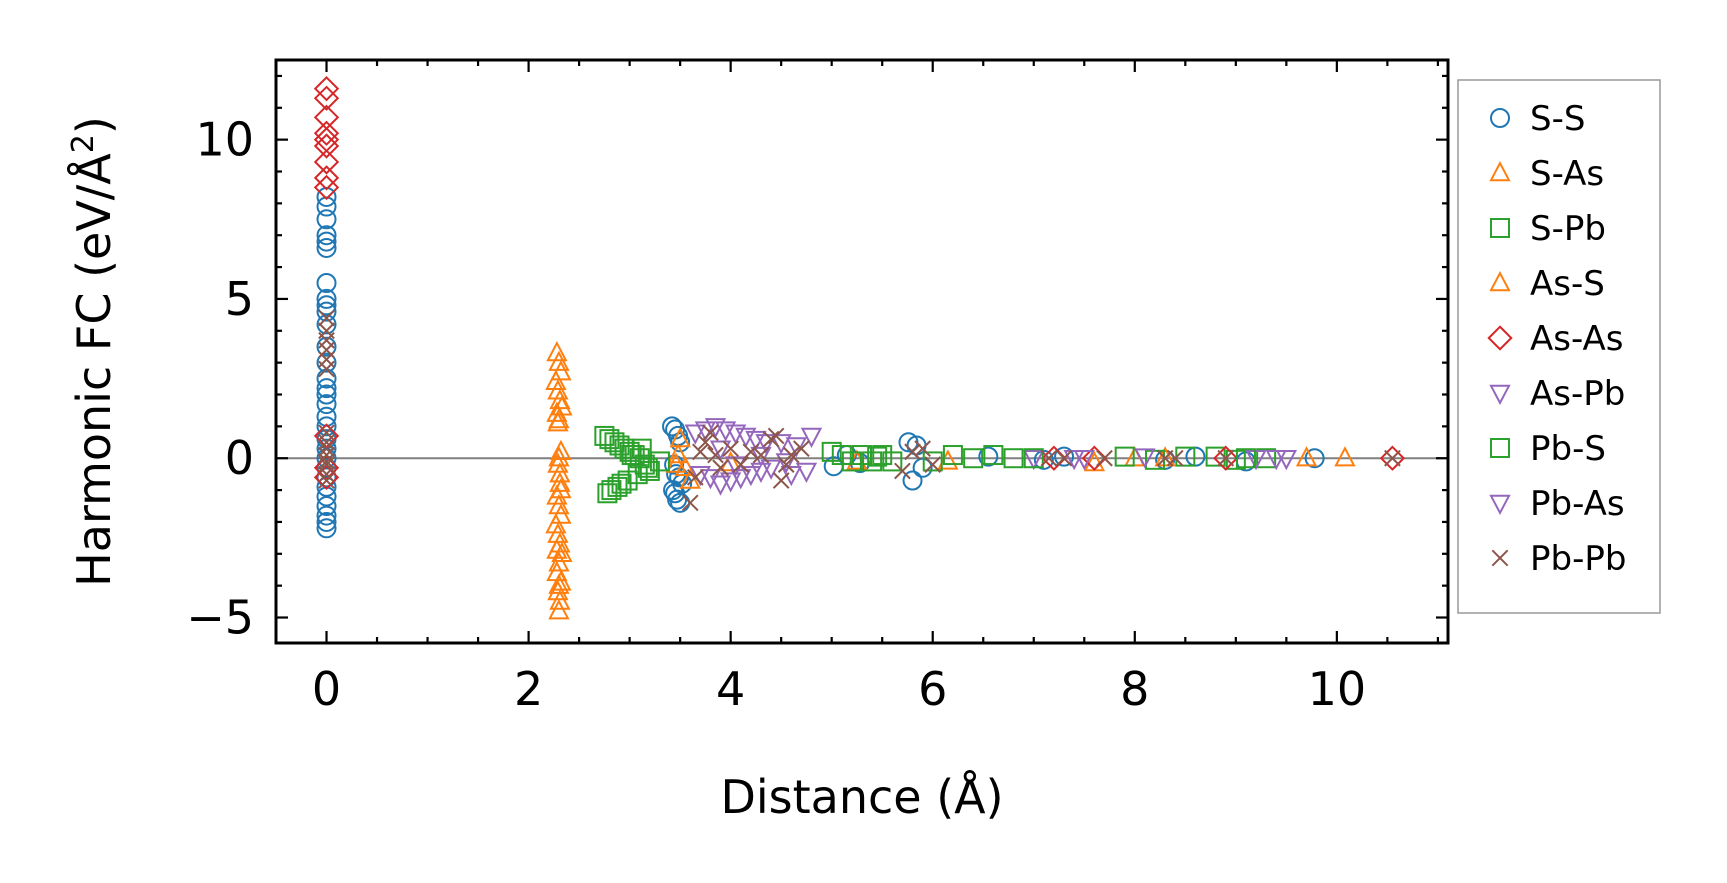 The image size is (1727, 883). Describe the element at coordinates (1577, 504) in the screenshot. I see `legend-label: Pb-As` at that location.